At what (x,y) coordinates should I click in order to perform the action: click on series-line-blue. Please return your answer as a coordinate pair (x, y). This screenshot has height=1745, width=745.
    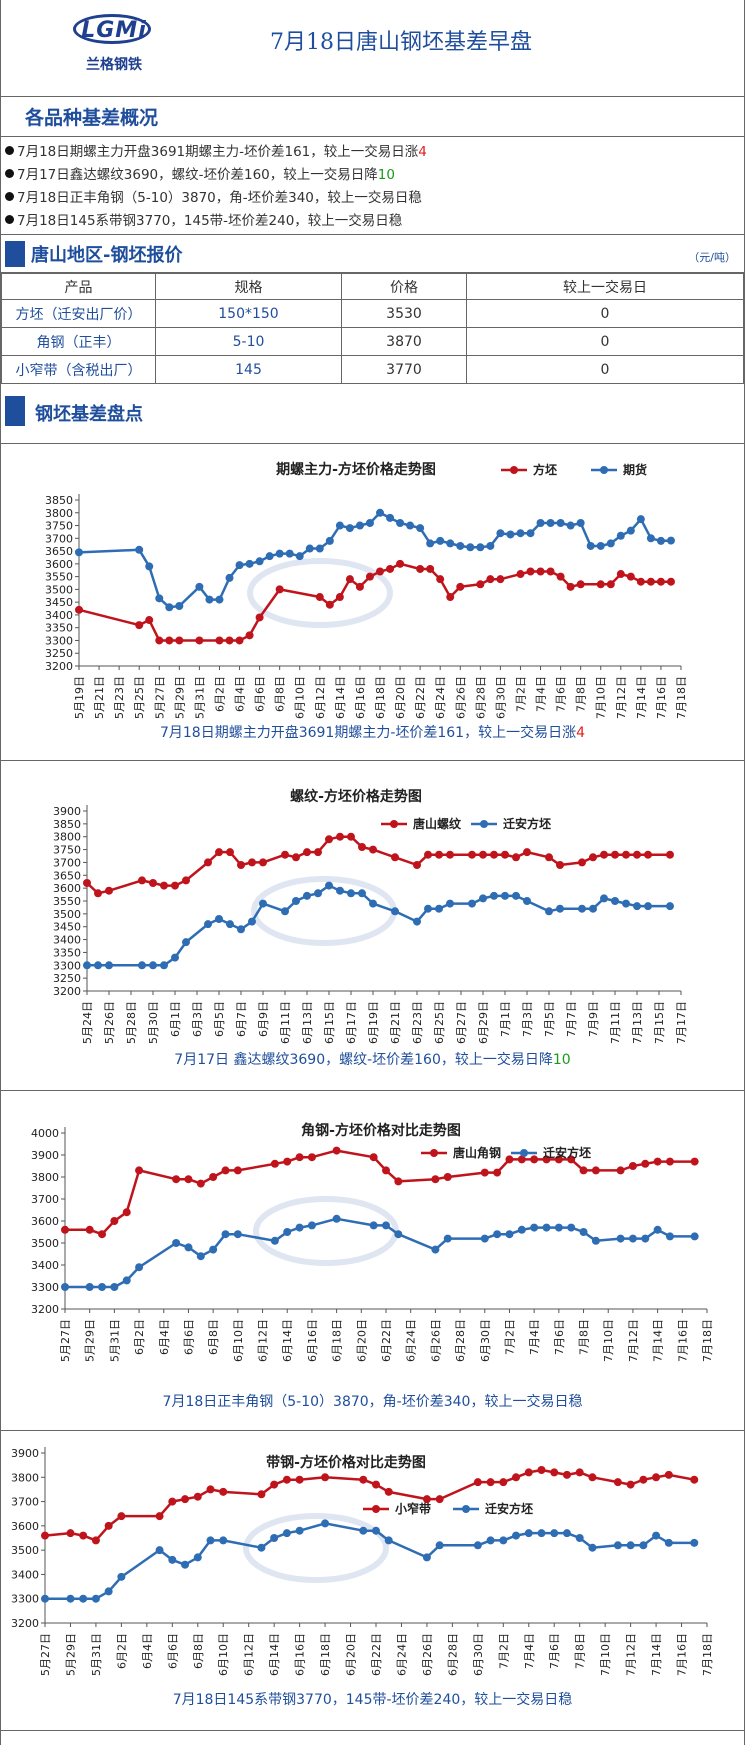
    Looking at the image, I should click on (378, 925).